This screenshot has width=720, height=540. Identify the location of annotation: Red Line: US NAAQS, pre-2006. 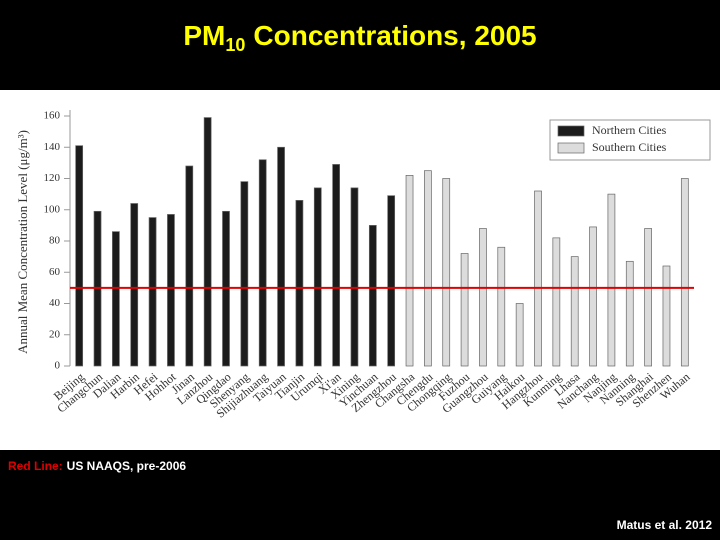
(97, 466).